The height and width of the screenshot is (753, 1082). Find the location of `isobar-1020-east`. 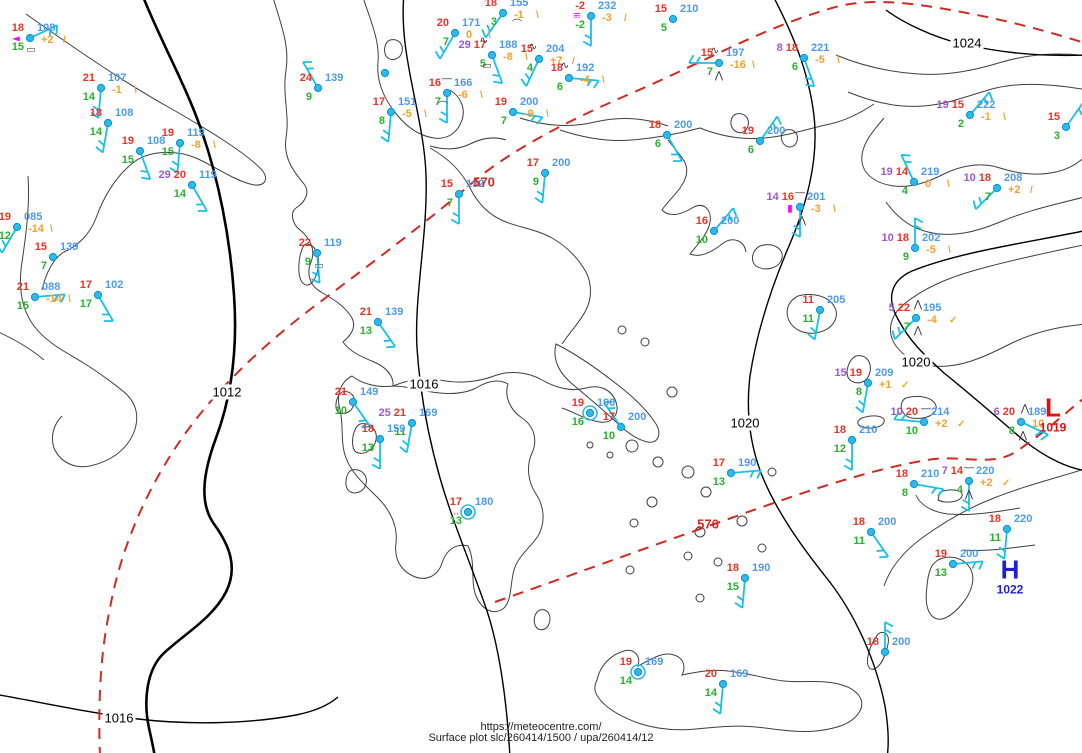

isobar-1020-east is located at coordinates (986, 350).